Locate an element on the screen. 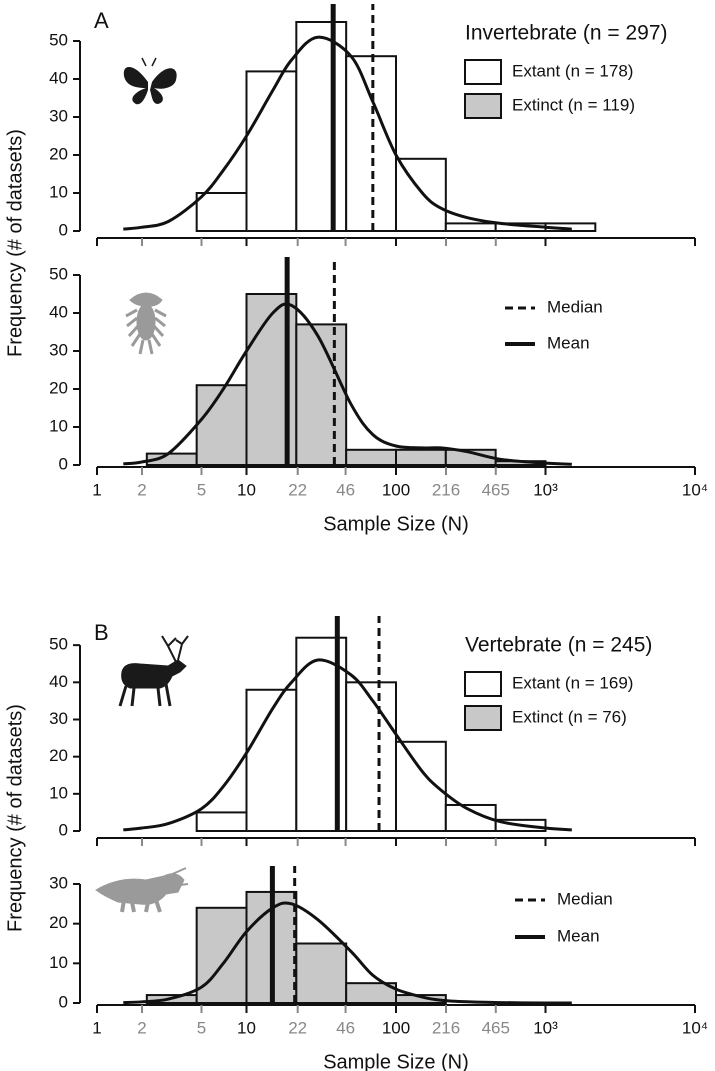  panel-label: A is located at coordinates (101, 20).